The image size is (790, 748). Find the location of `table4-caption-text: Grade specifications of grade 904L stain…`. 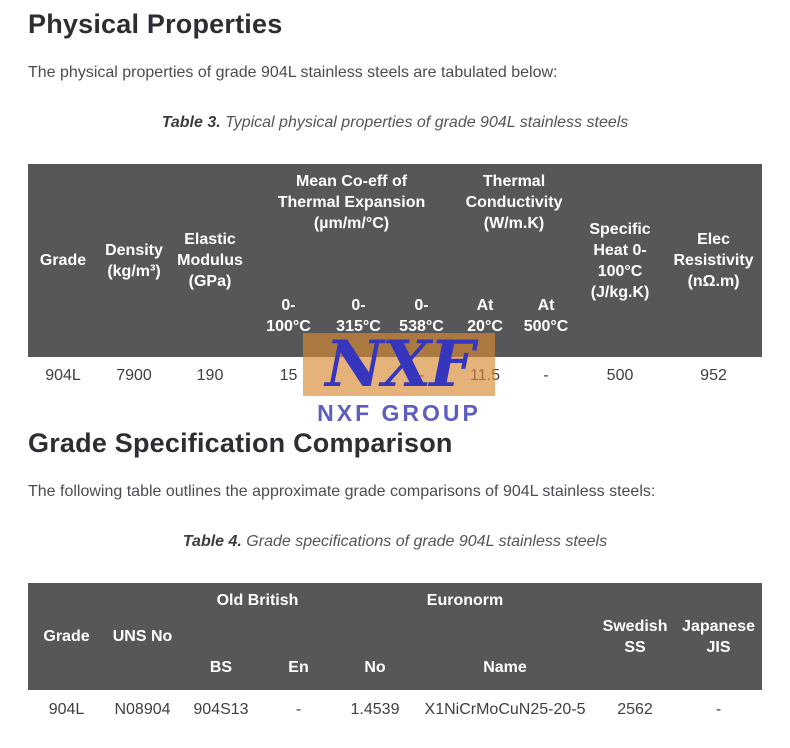

table4-caption-text: Grade specifications of grade 904L stain… is located at coordinates (424, 541).